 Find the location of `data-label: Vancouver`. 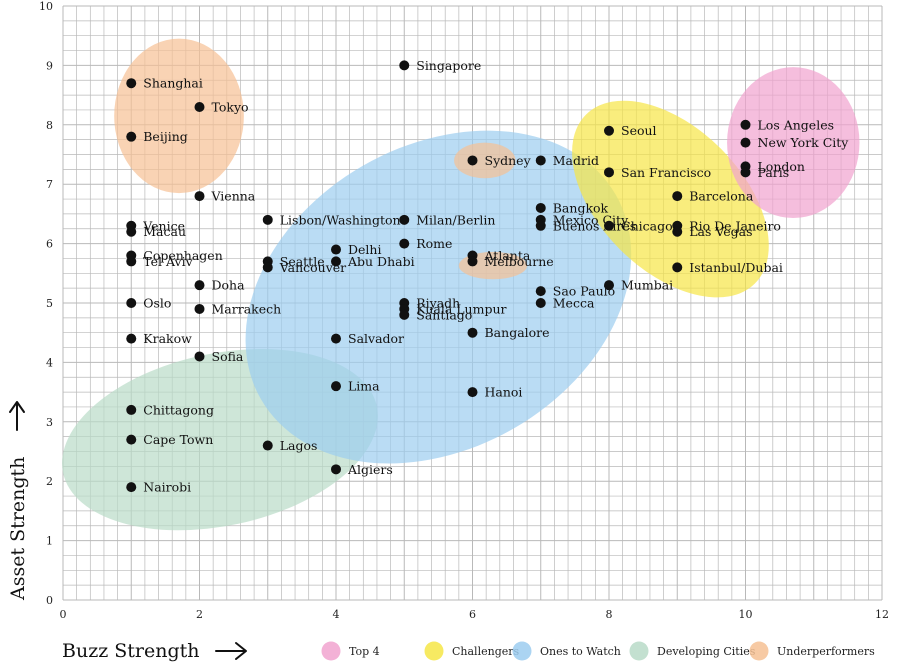

data-label: Vancouver is located at coordinates (312, 267).